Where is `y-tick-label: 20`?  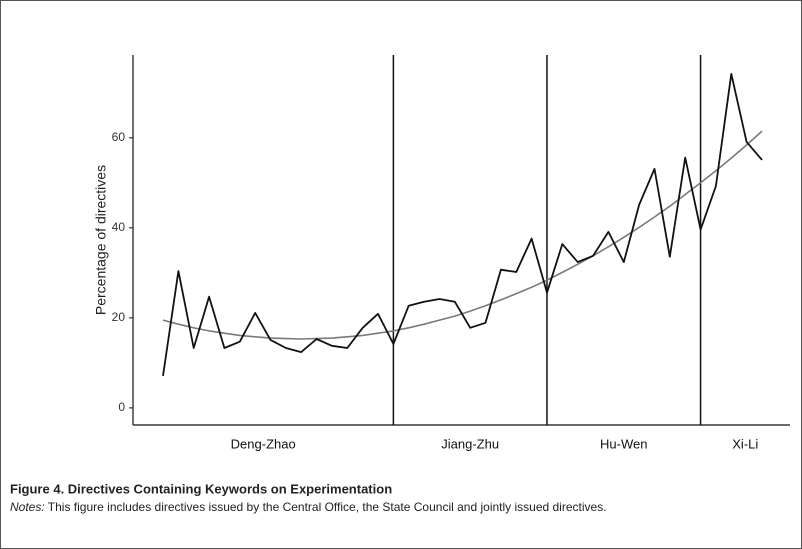 y-tick-label: 20 is located at coordinates (119, 317).